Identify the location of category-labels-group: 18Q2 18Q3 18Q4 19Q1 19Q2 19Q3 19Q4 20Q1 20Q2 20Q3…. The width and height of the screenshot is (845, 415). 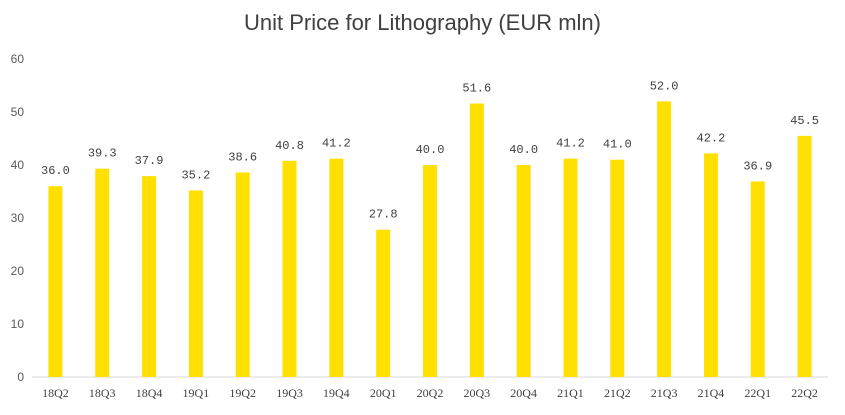
(430, 393).